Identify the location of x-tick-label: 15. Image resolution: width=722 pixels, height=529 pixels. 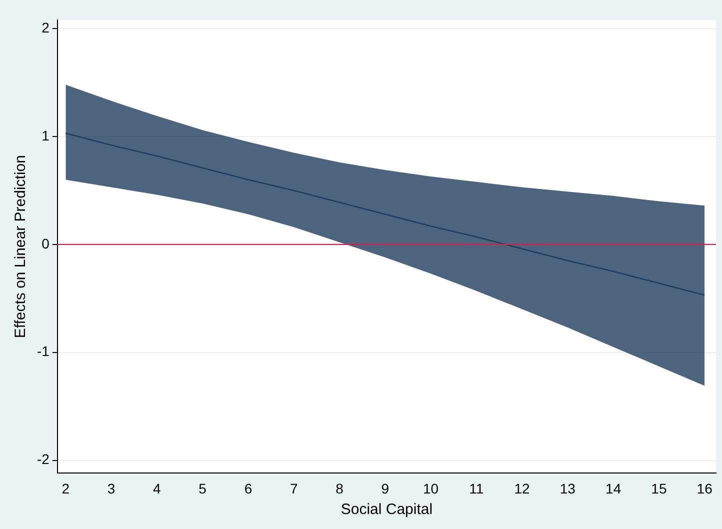
(659, 488).